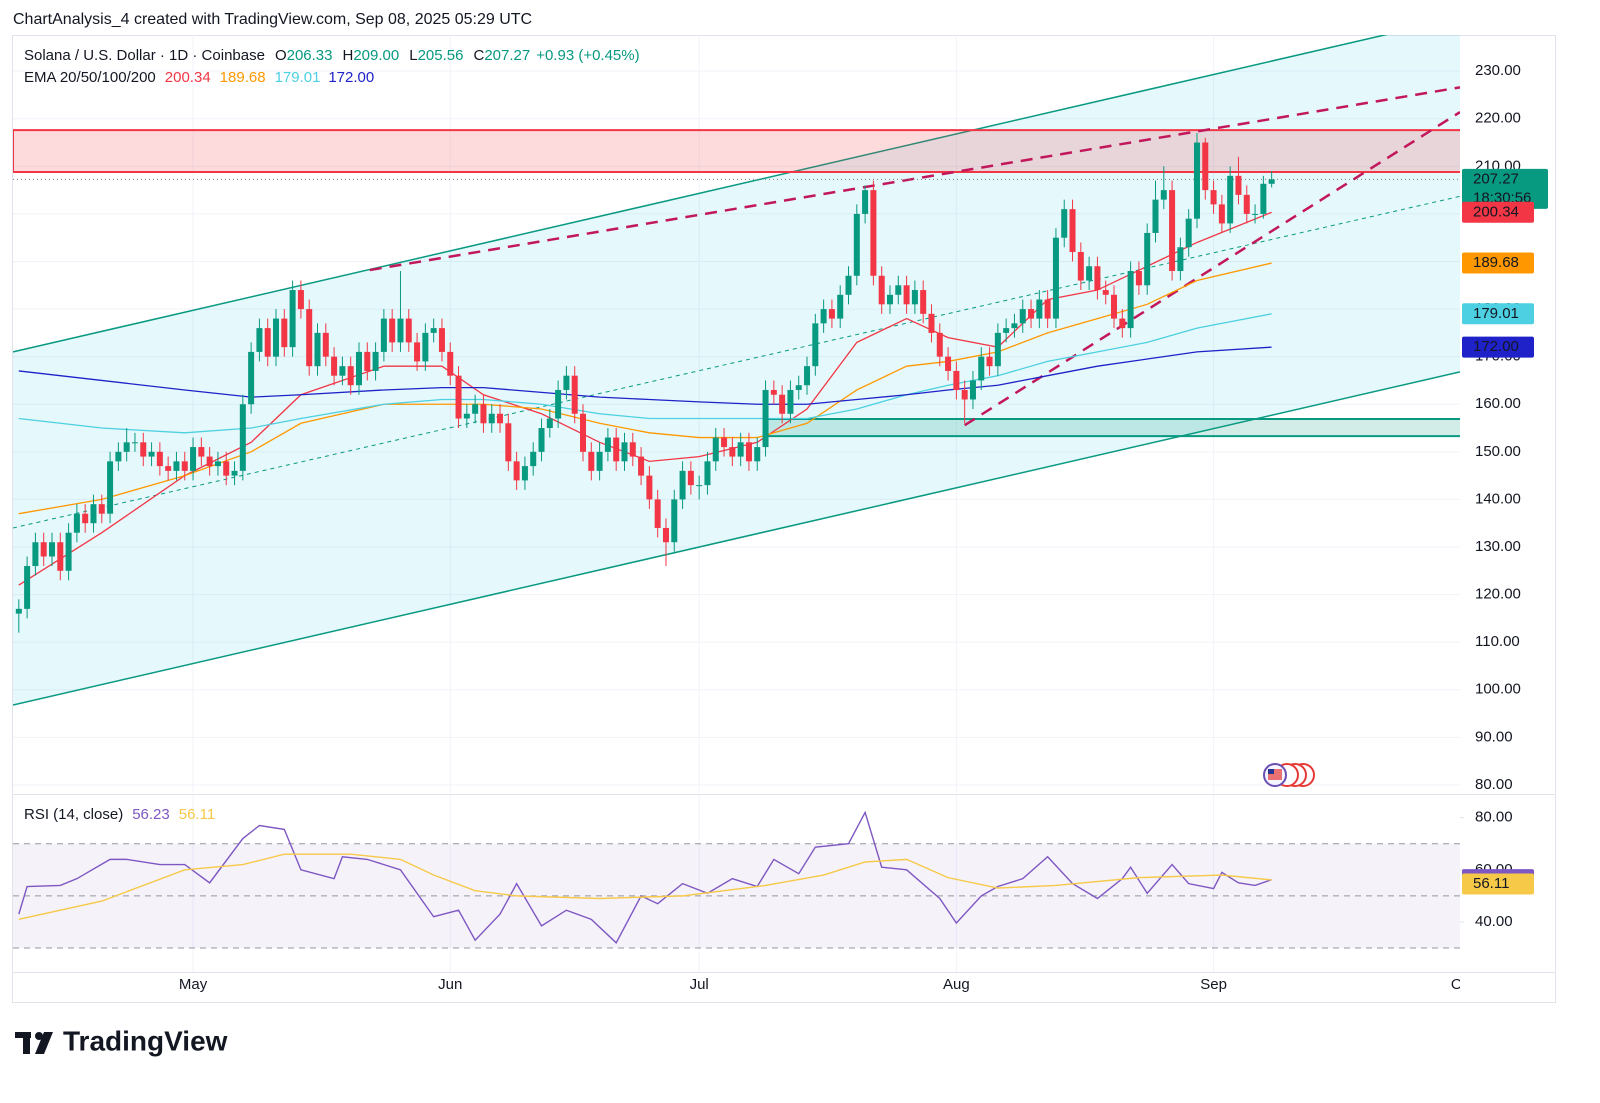 The image size is (1600, 1103). I want to click on price-badge-label: 207.27, so click(1496, 178).